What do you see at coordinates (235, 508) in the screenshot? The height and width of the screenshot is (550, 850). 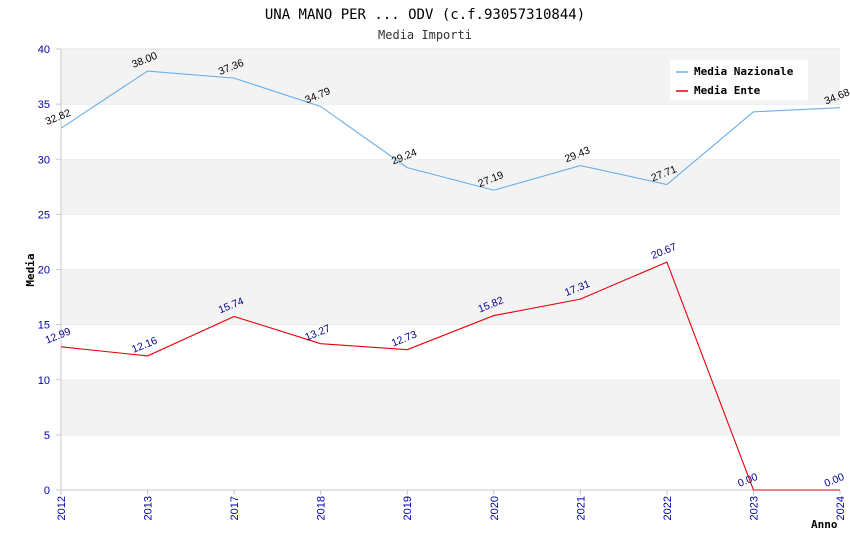 I see `x-tick-label: 2017` at bounding box center [235, 508].